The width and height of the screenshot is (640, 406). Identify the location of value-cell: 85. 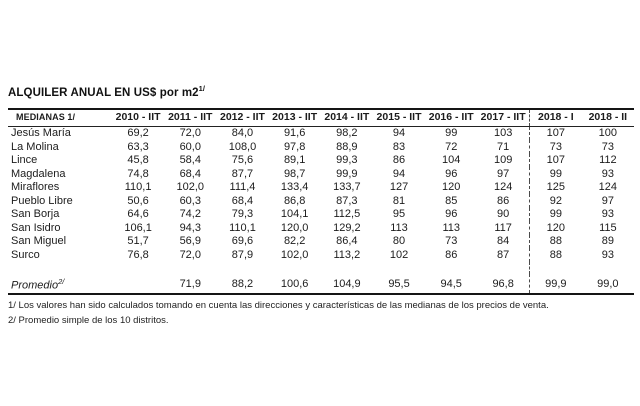
(451, 200).